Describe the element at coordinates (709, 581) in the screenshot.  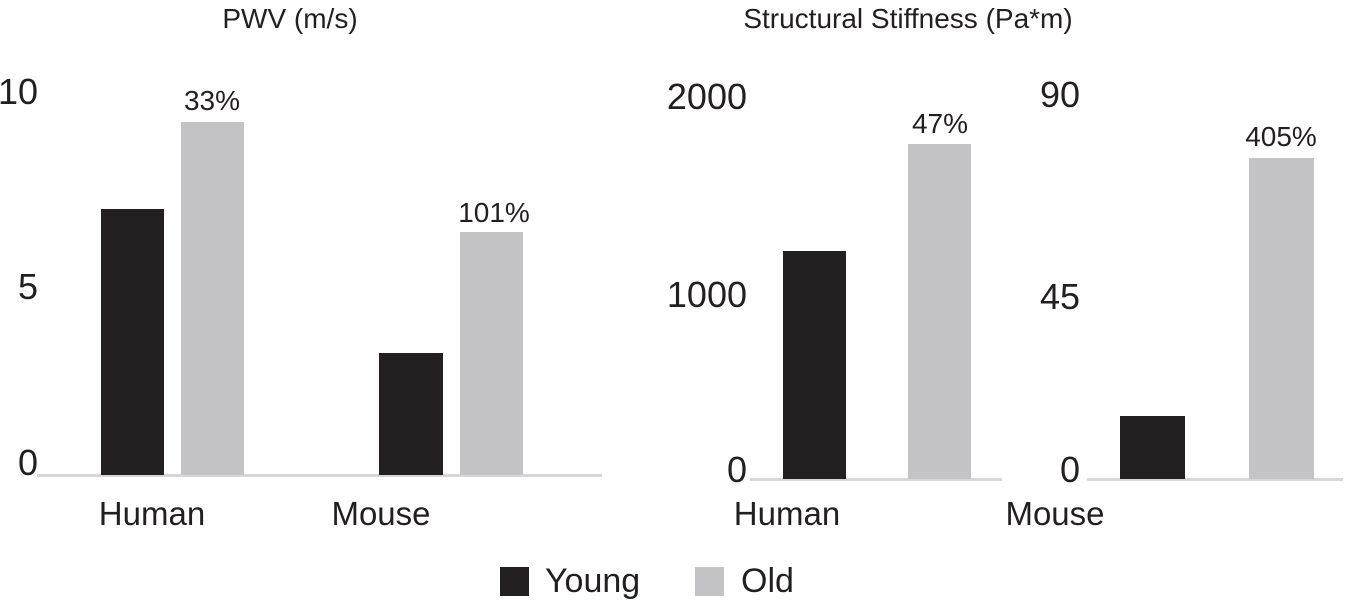
I see `legend-swatch-old` at that location.